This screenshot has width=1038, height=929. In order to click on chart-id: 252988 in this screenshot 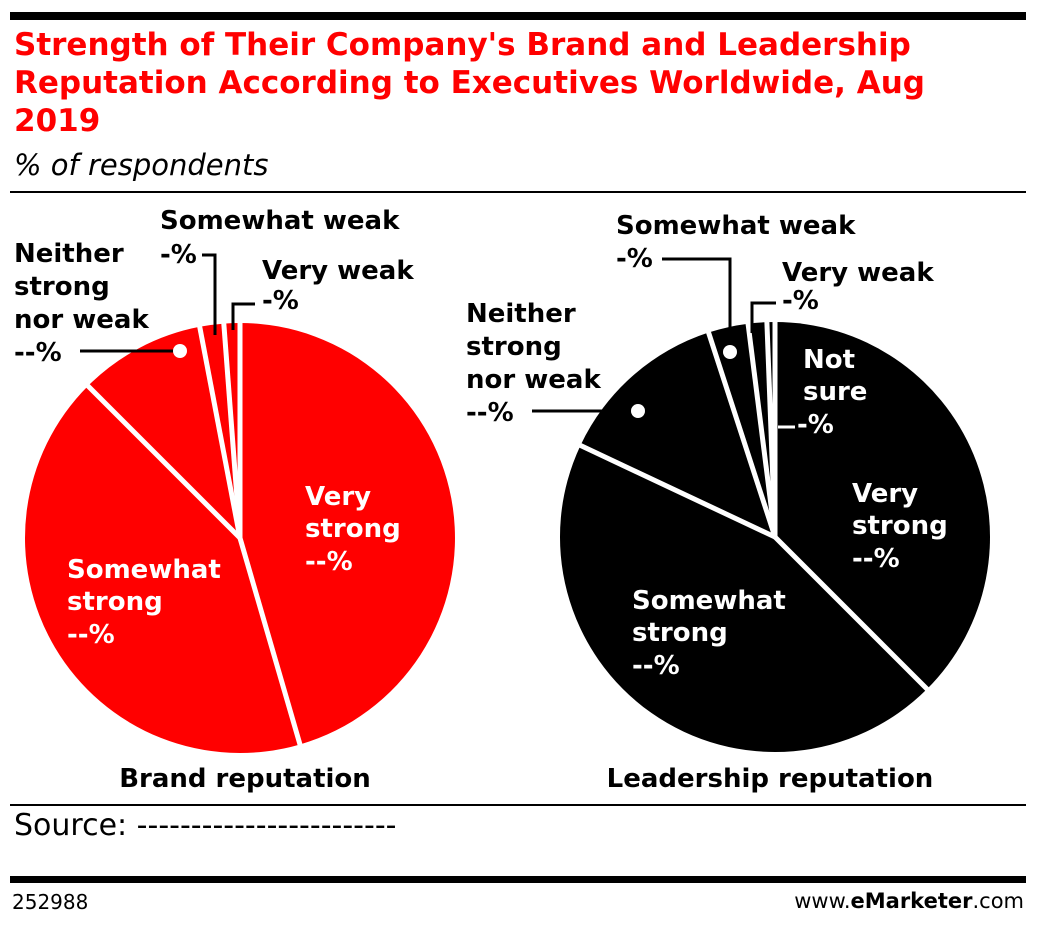, I will do `click(50, 902)`.